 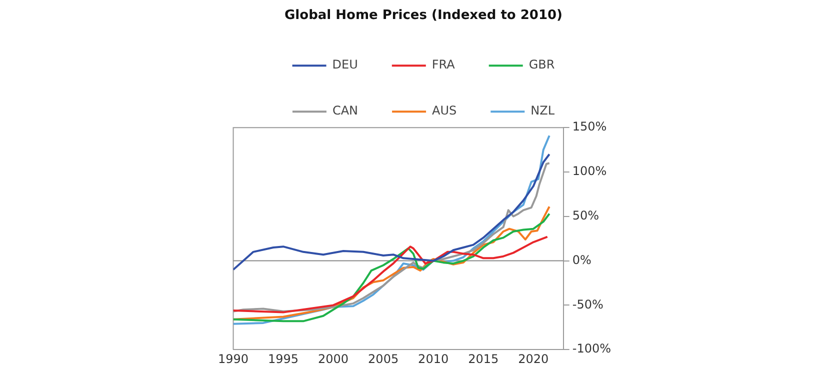 I want to click on y-tick-label: -50%, so click(x=588, y=304).